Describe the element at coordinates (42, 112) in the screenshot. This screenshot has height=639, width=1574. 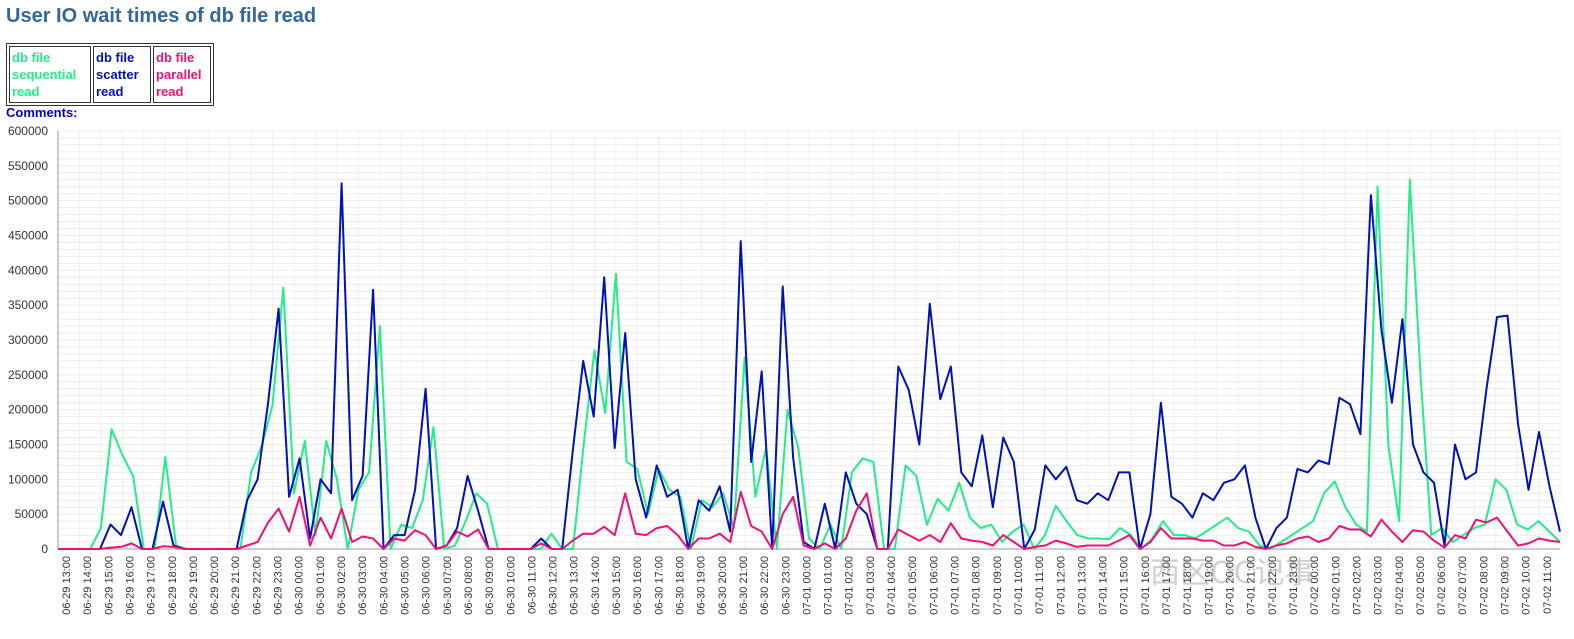
I see `comments-label: Comments:` at that location.